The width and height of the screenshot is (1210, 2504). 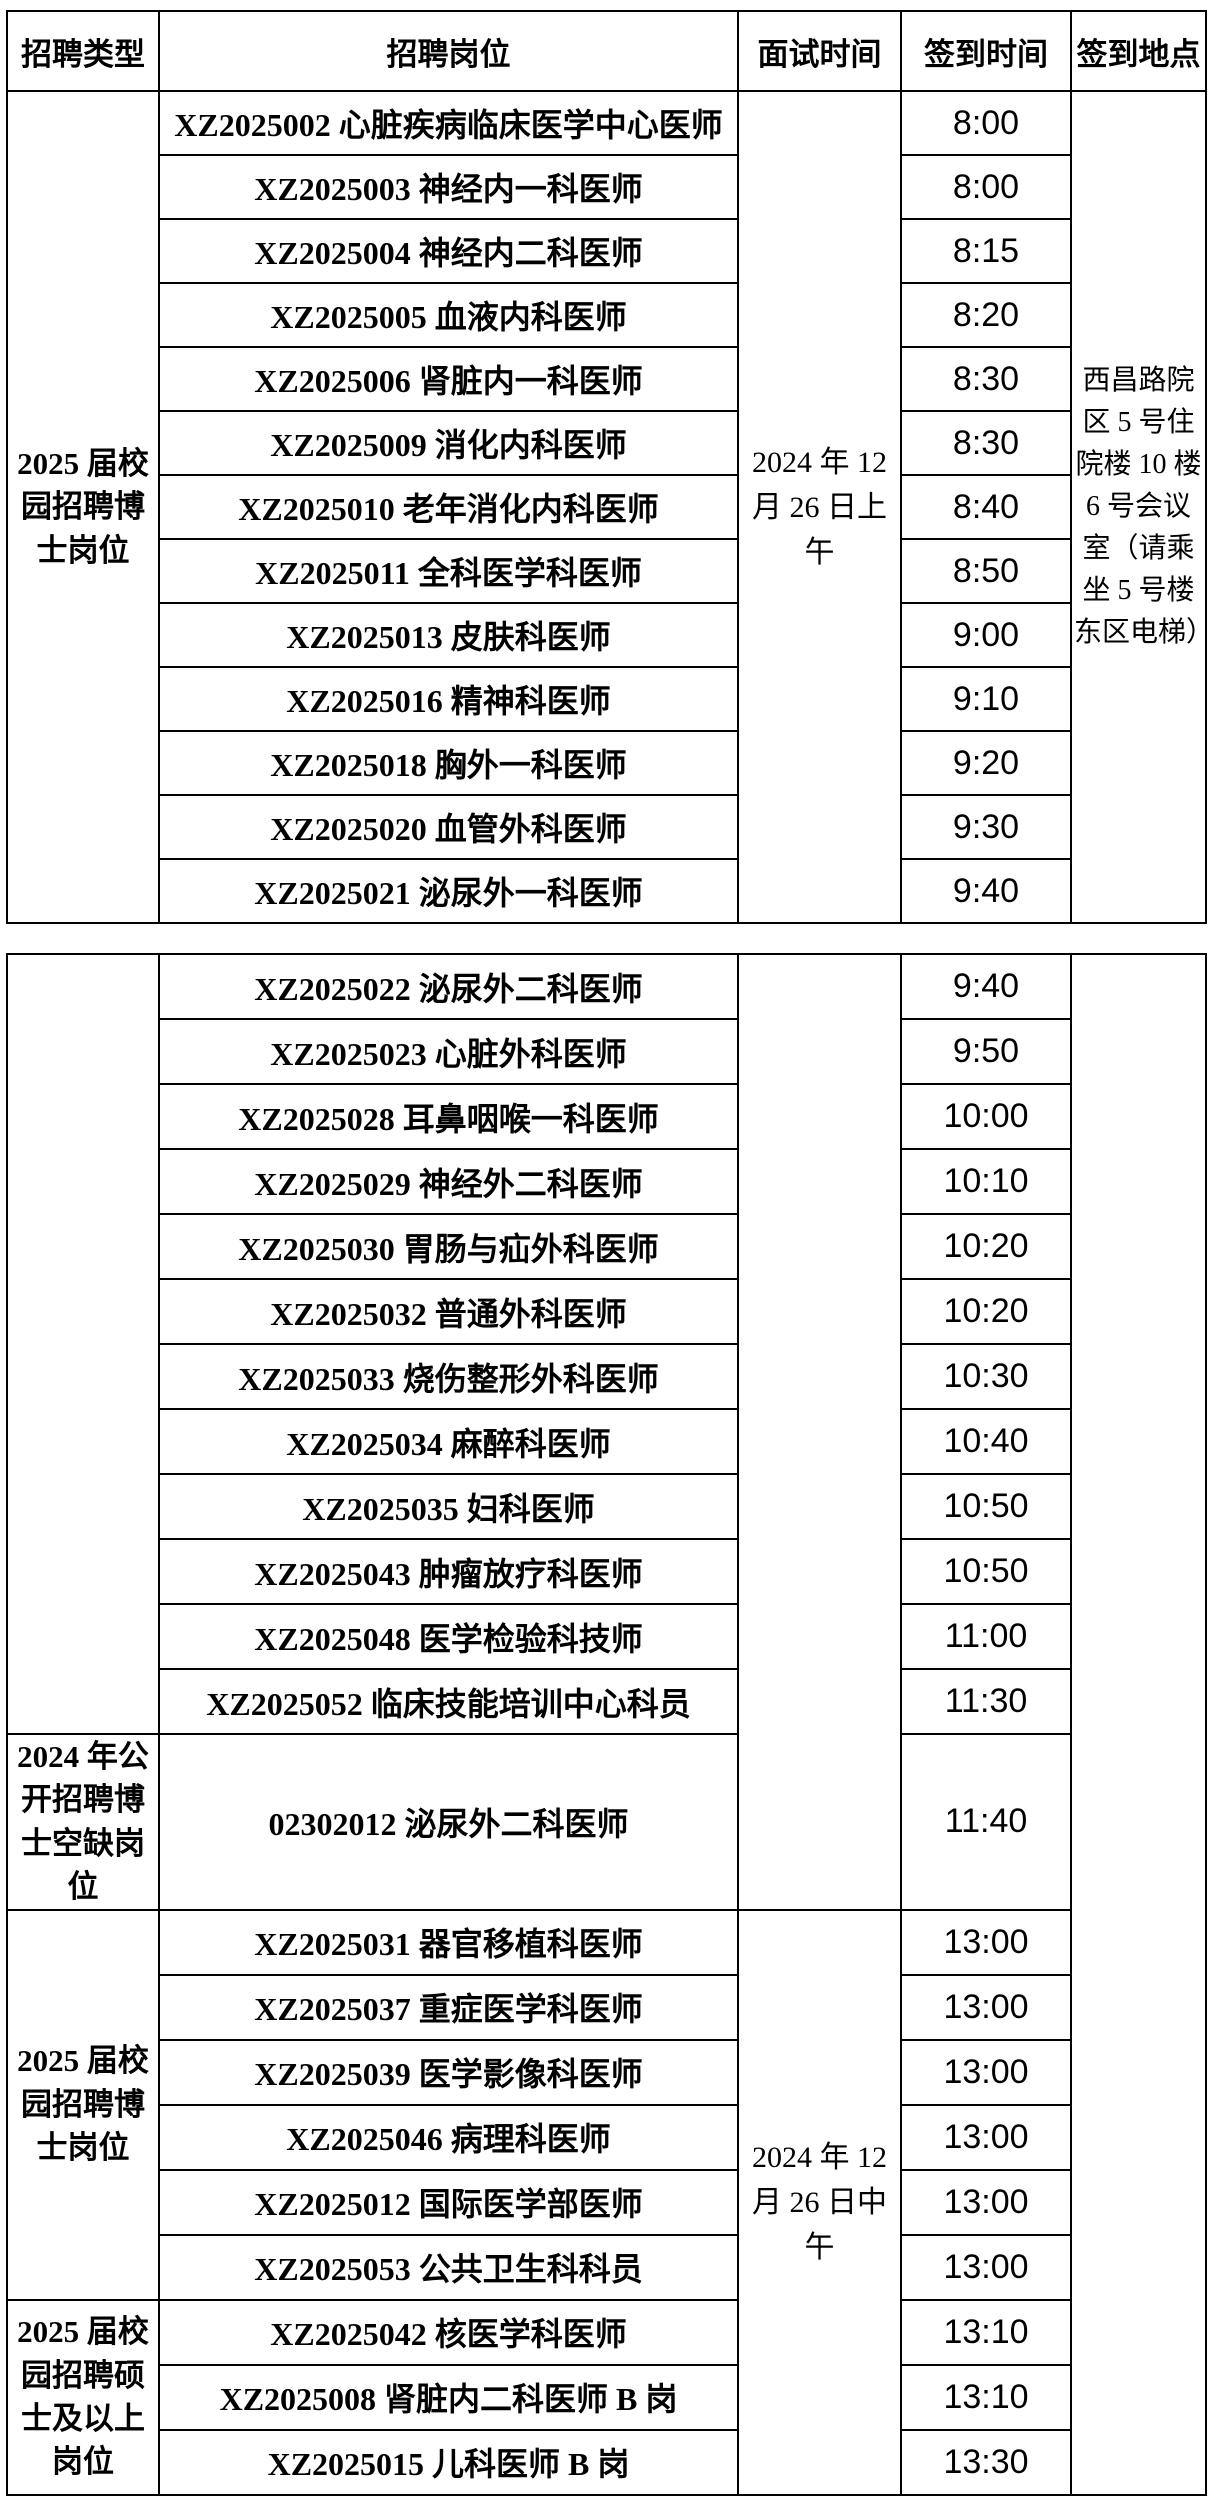 I want to click on signin-time-cell: 8:50, so click(x=986, y=571).